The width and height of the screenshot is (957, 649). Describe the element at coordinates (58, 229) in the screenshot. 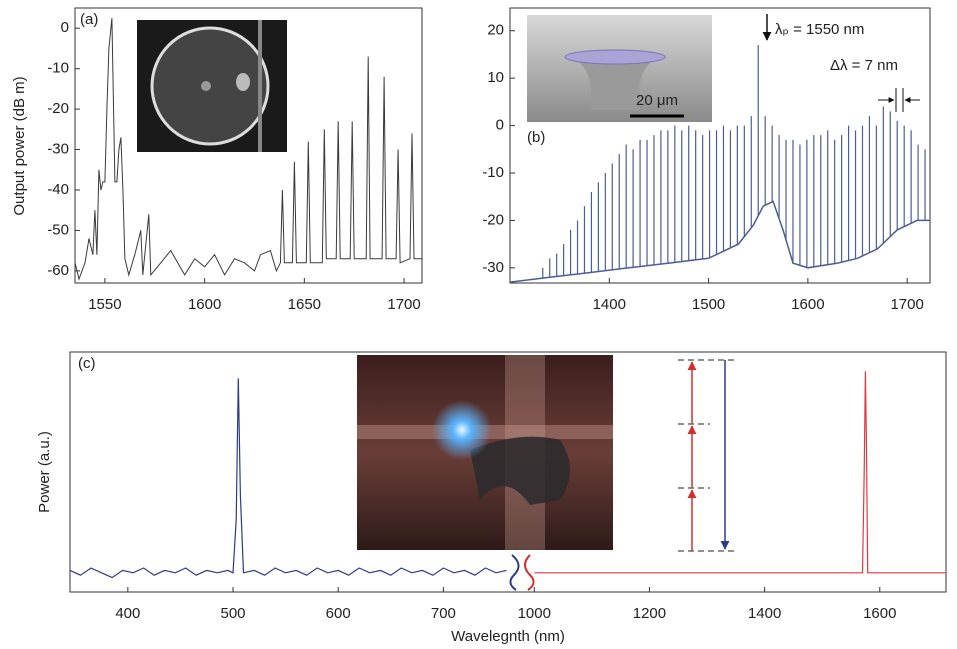

I see `y-tick-label: -50` at that location.